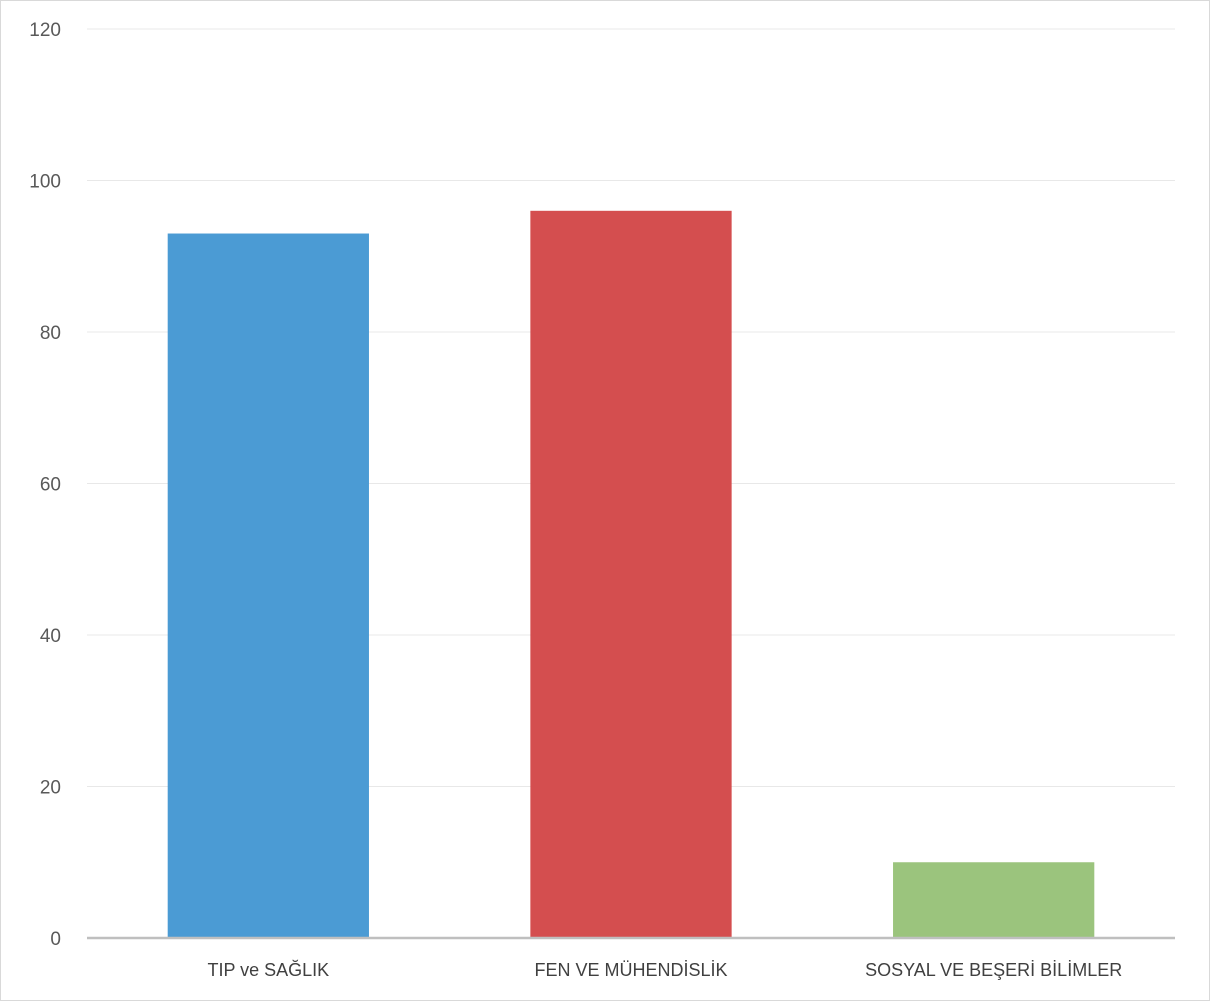  I want to click on x-category-label: SOSYAL VE BEŞERİ BİLİMLER, so click(993, 970).